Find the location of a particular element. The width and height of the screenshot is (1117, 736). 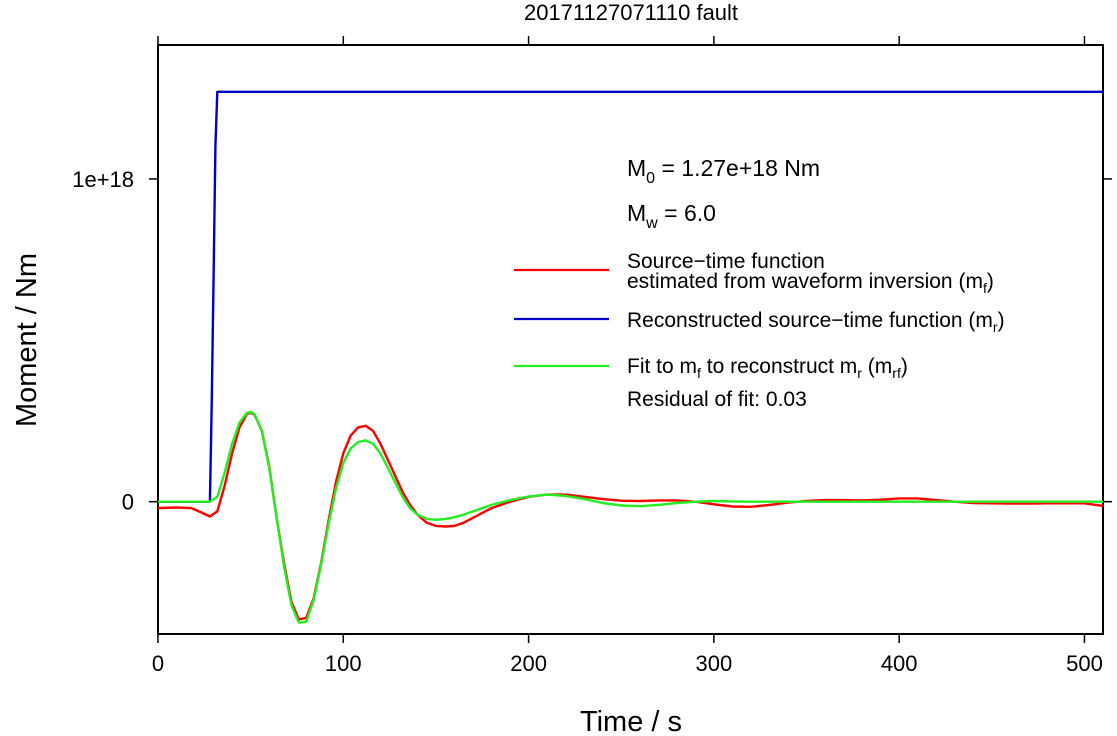

x-tick-label: 500 is located at coordinates (1084, 663).